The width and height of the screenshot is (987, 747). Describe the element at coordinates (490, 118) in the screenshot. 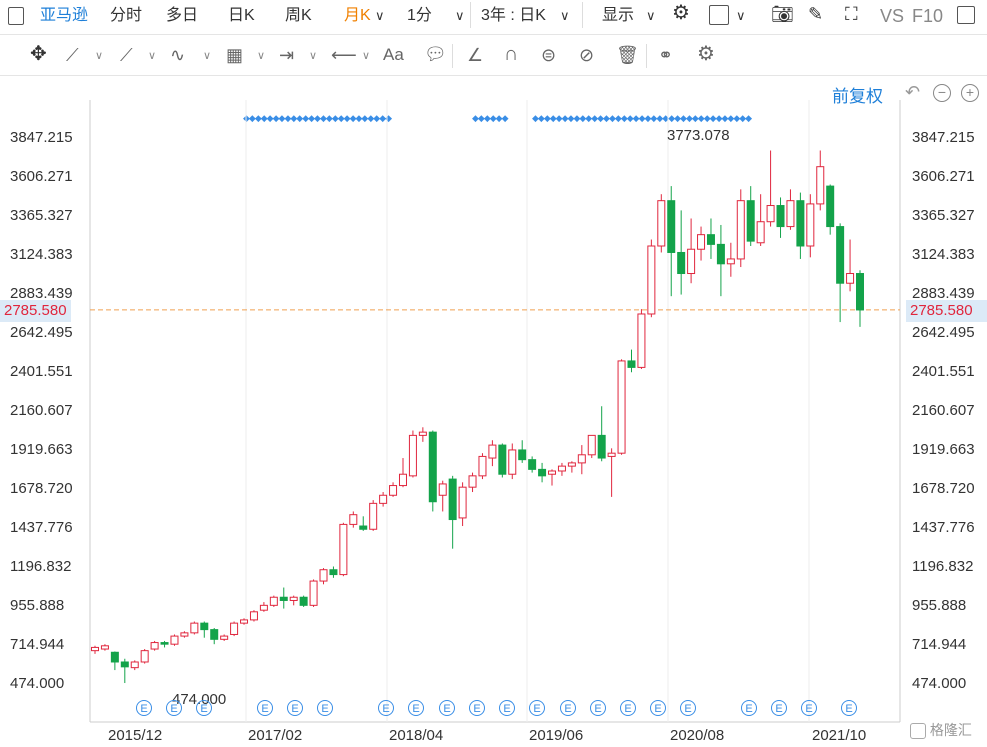

I see `event-markers: ◆◆◆◆◆◆` at that location.